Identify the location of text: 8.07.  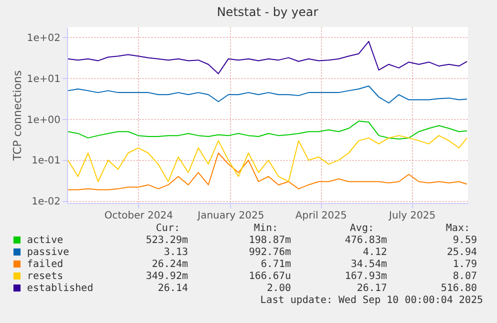
(464, 276).